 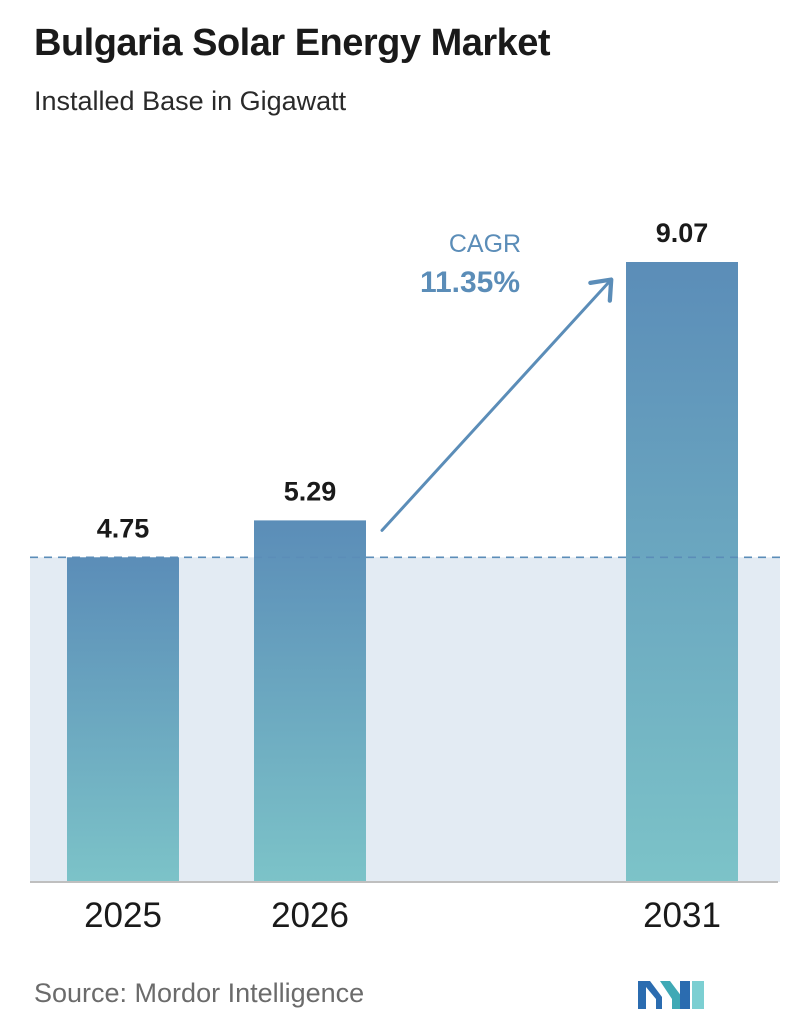 What do you see at coordinates (310, 491) in the screenshot?
I see `value-label-2026: 5.29` at bounding box center [310, 491].